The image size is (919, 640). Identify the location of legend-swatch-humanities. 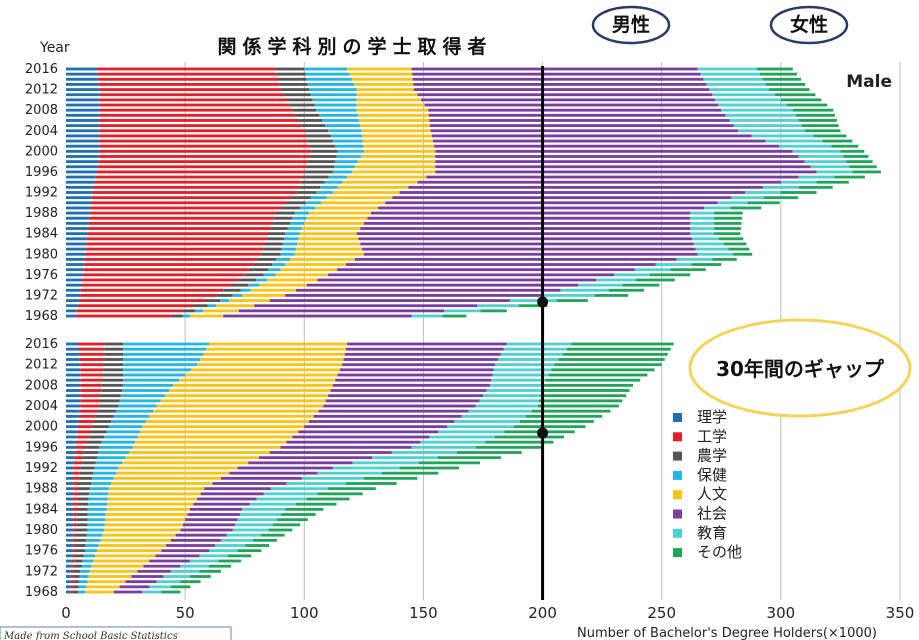
(677, 495).